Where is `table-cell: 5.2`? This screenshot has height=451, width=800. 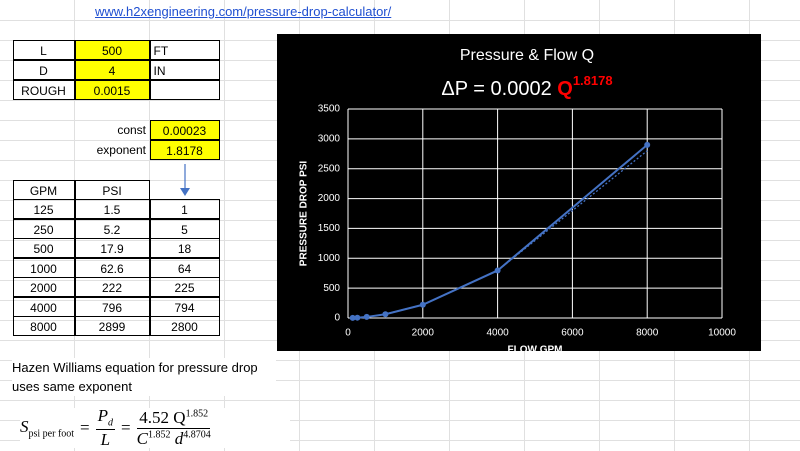 table-cell: 5.2 is located at coordinates (112, 228).